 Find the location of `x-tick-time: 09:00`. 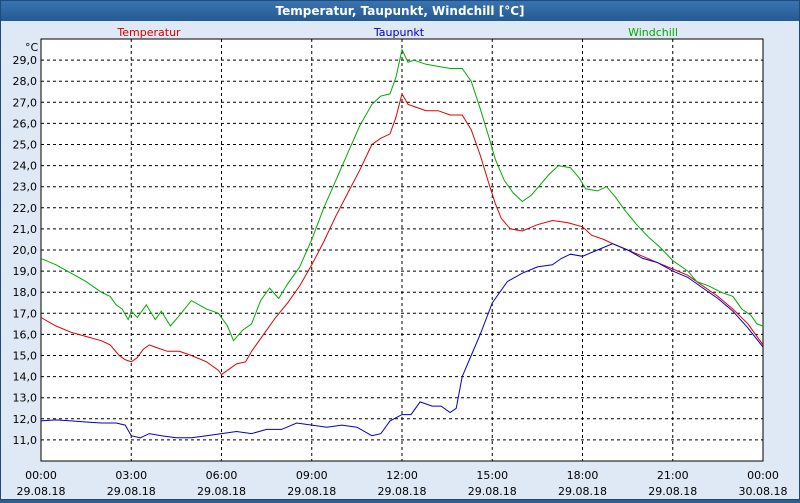

x-tick-time: 09:00 is located at coordinates (312, 475).